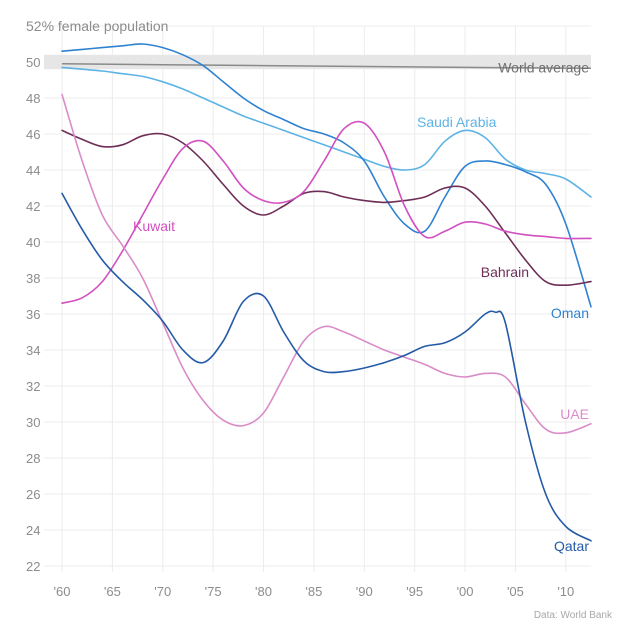 Image resolution: width=620 pixels, height=634 pixels. I want to click on series-label-qatar: Qatar, so click(571, 546).